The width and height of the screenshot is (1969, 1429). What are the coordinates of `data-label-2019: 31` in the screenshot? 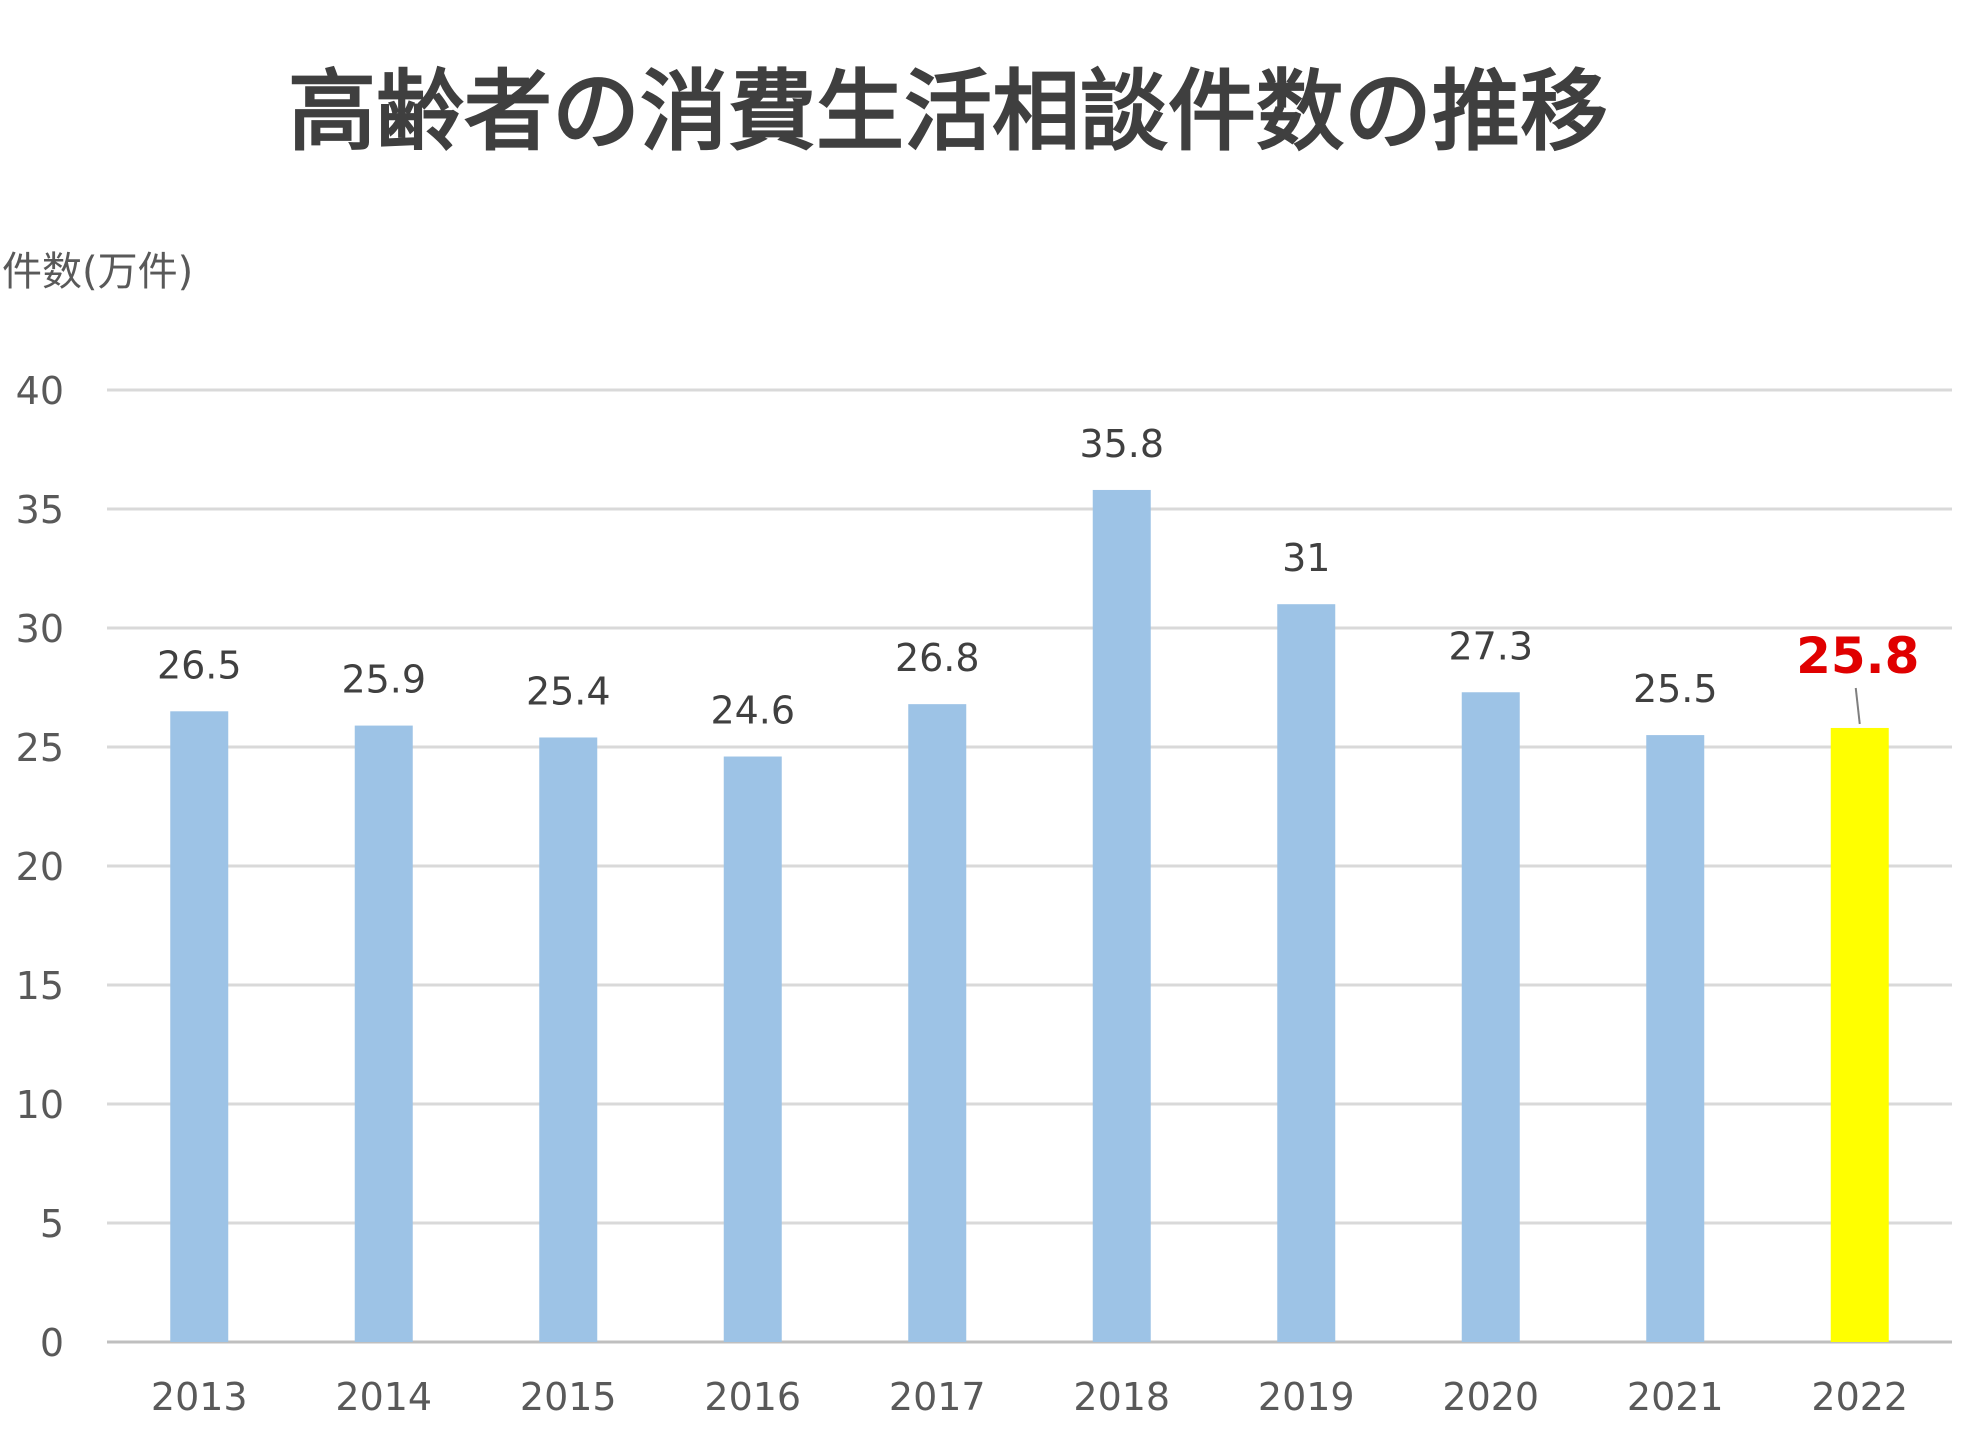 It's located at (1306, 558).